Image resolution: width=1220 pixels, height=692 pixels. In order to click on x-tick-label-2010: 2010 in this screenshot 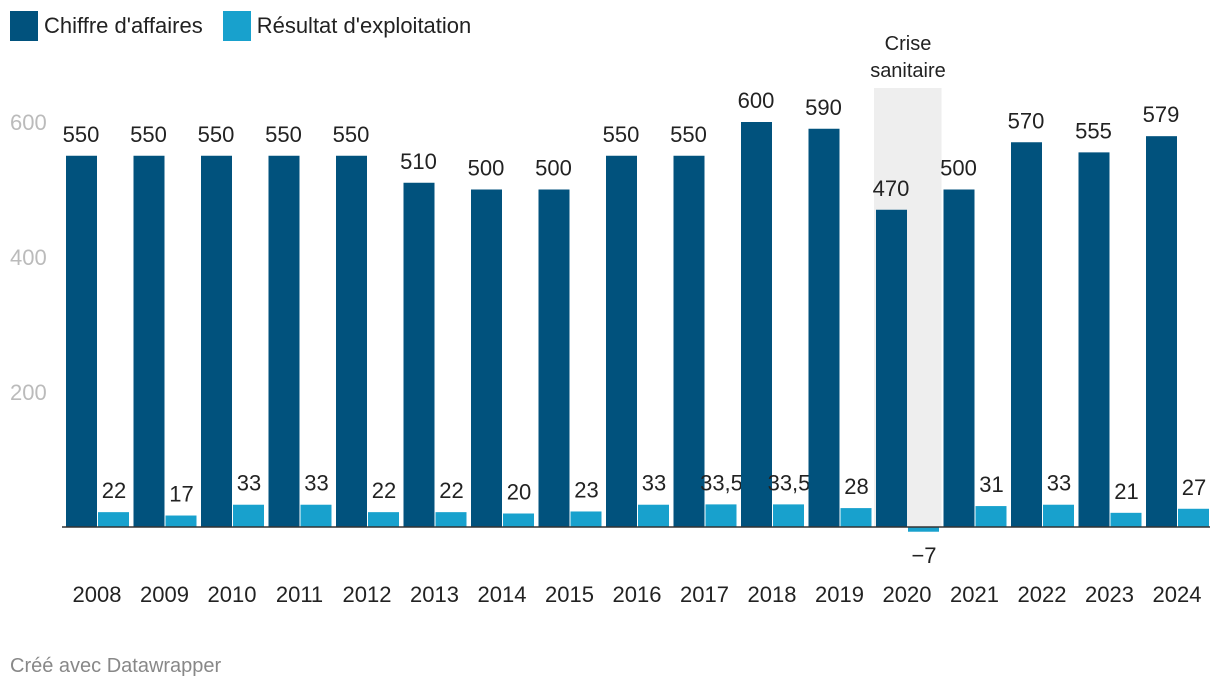, I will do `click(232, 594)`.